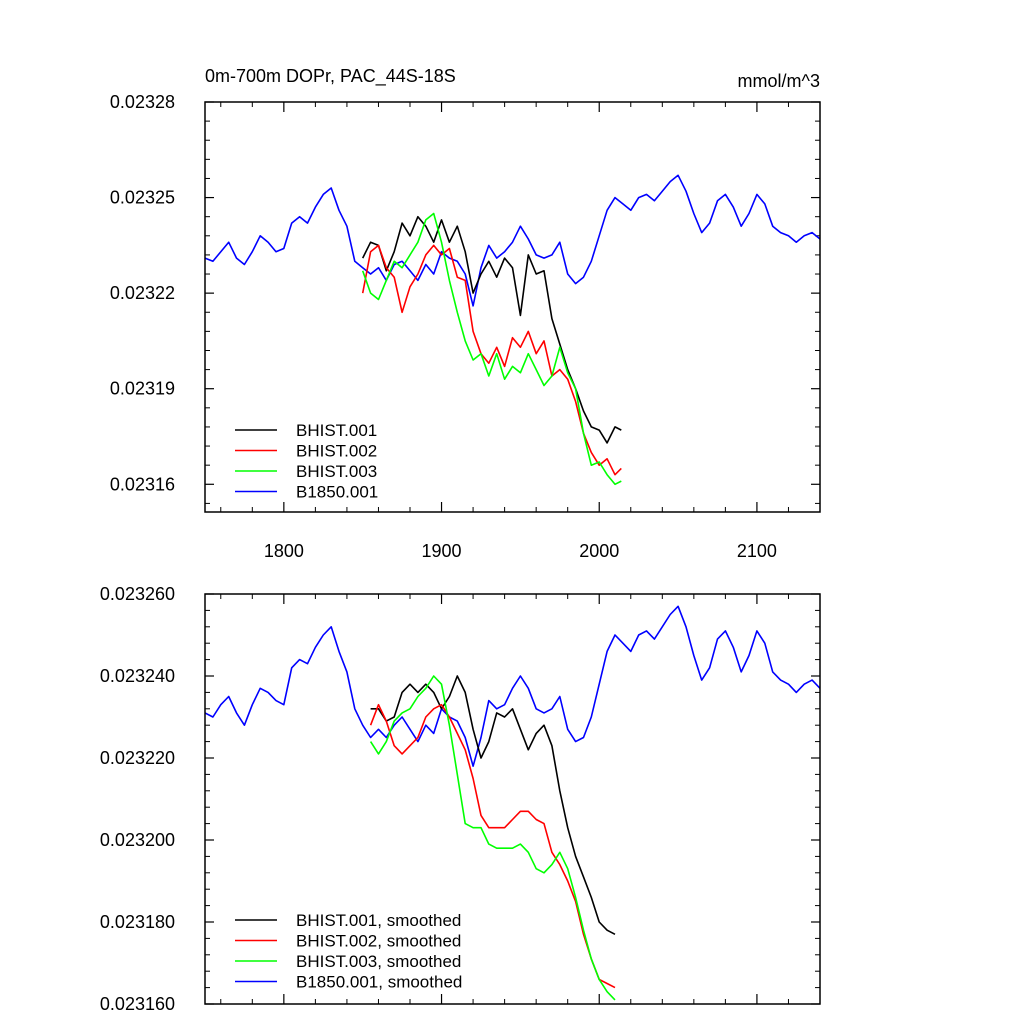 The image size is (1024, 1024). I want to click on top-panel-title: 0m-700m DOPr, PAC_44S-18S, so click(330, 76).